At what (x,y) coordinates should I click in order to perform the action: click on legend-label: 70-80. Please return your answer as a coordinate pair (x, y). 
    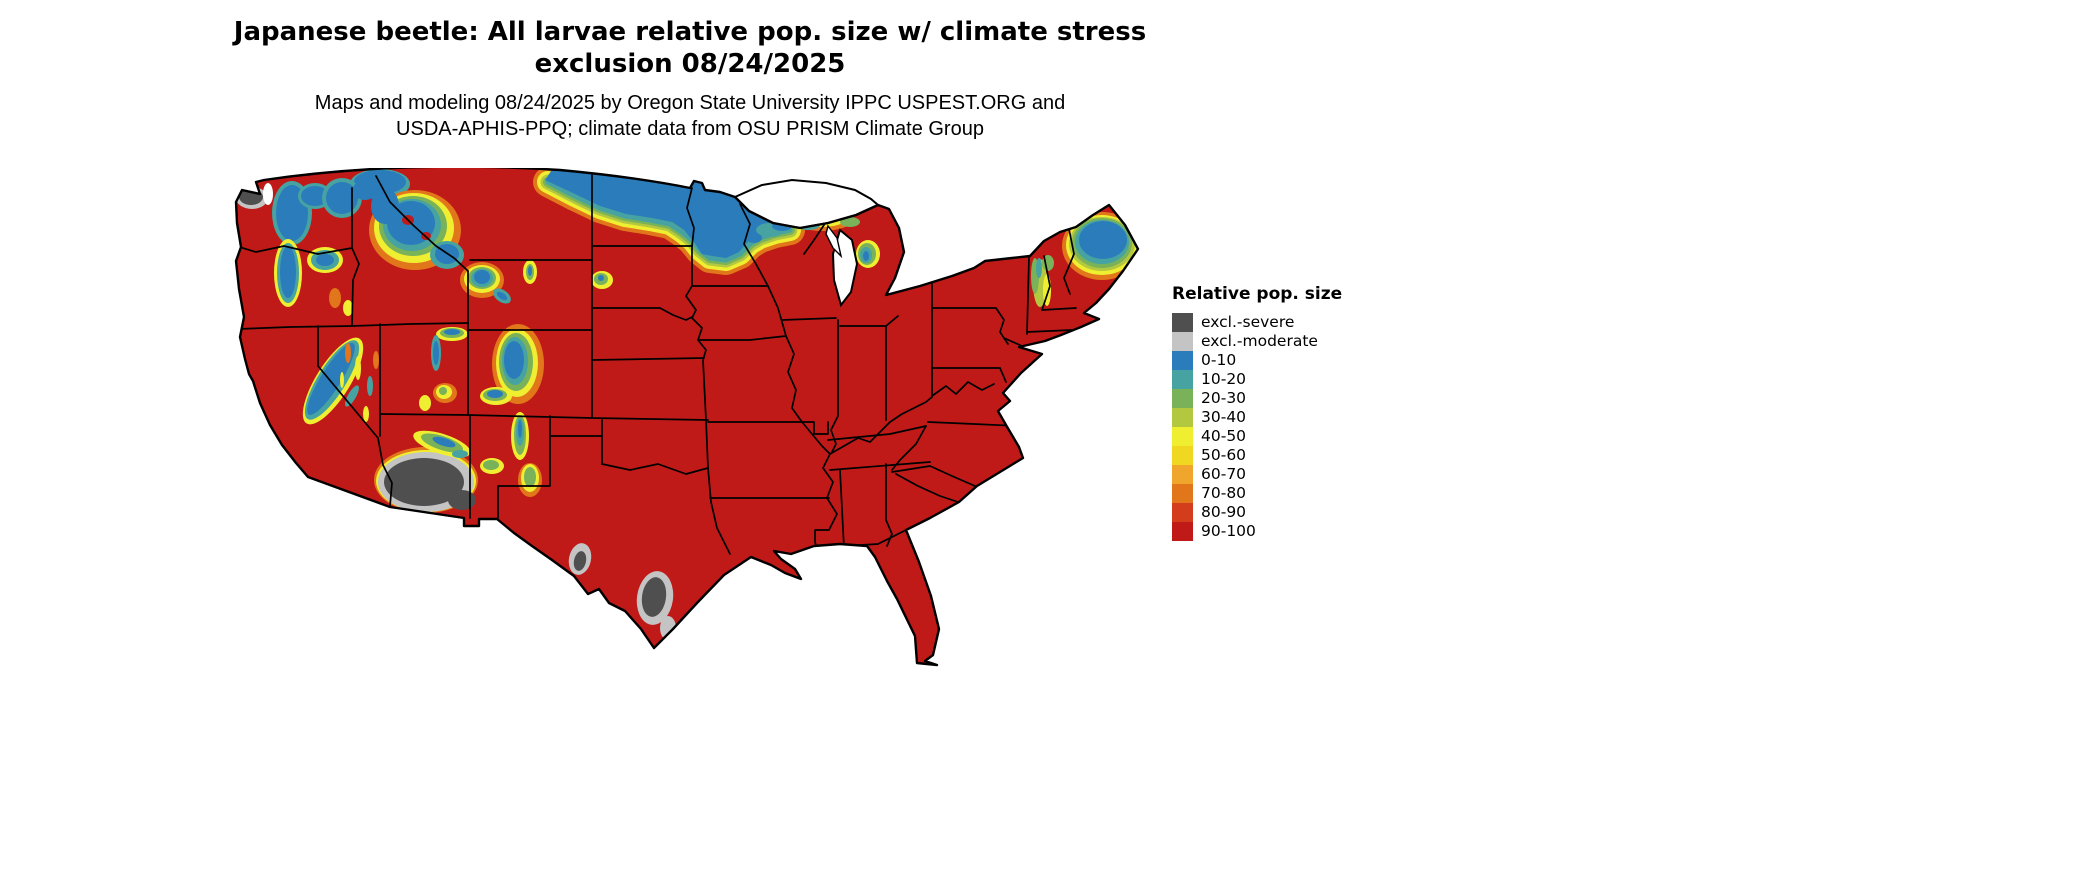
    Looking at the image, I should click on (1224, 493).